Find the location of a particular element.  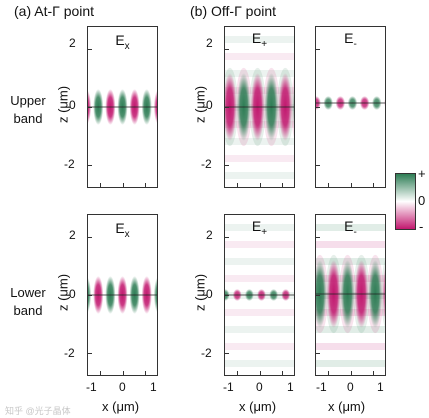

field-panel-lower-ex: Ex is located at coordinates (122, 295).